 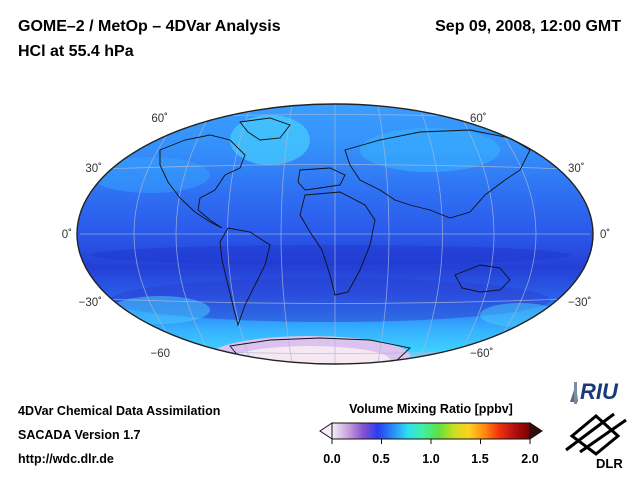 What do you see at coordinates (478, 119) in the screenshot?
I see `lat-label-right-60: 60˚` at bounding box center [478, 119].